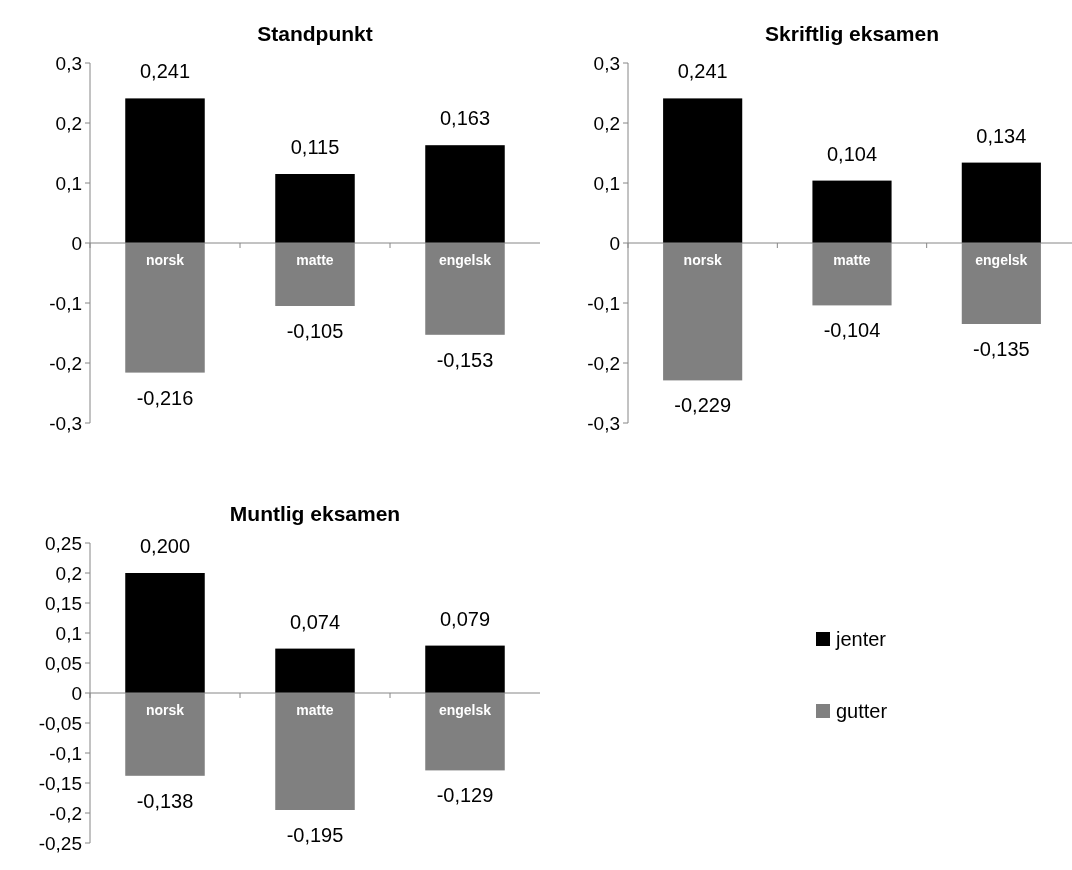 The height and width of the screenshot is (870, 1072). I want to click on data-label: 0,200, so click(165, 546).